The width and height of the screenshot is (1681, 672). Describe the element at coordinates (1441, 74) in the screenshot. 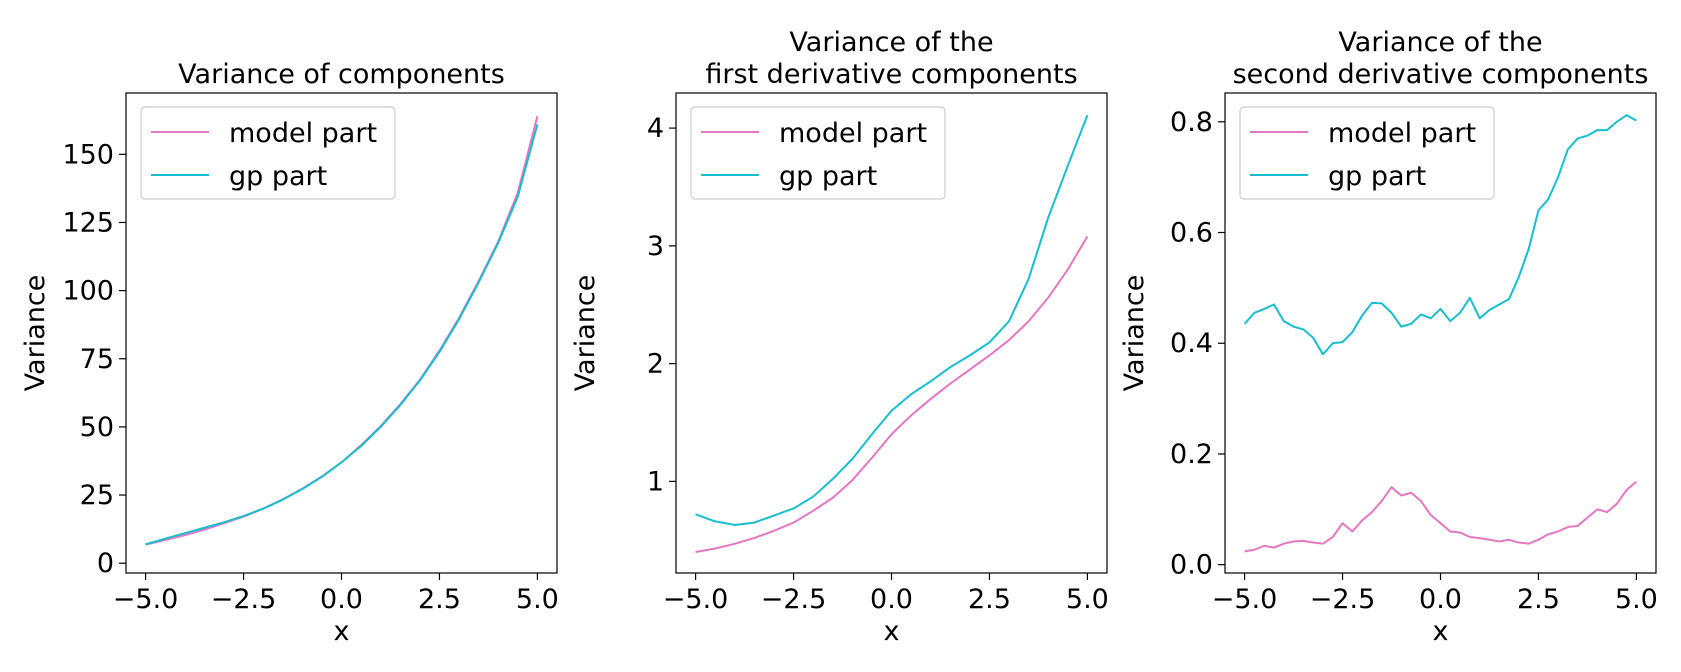

I see `chart-title: second derivative components` at that location.